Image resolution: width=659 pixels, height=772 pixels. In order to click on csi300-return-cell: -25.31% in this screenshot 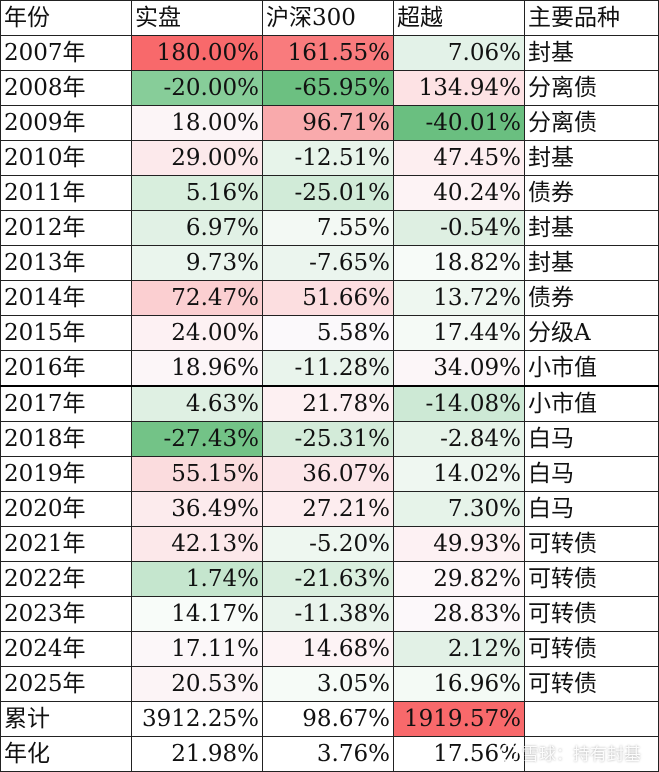, I will do `click(328, 439)`.